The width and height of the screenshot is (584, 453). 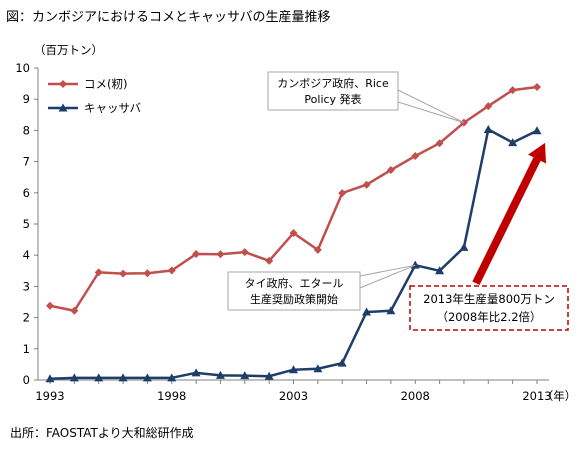 What do you see at coordinates (26, 286) in the screenshot?
I see `y-tick-label: 3` at bounding box center [26, 286].